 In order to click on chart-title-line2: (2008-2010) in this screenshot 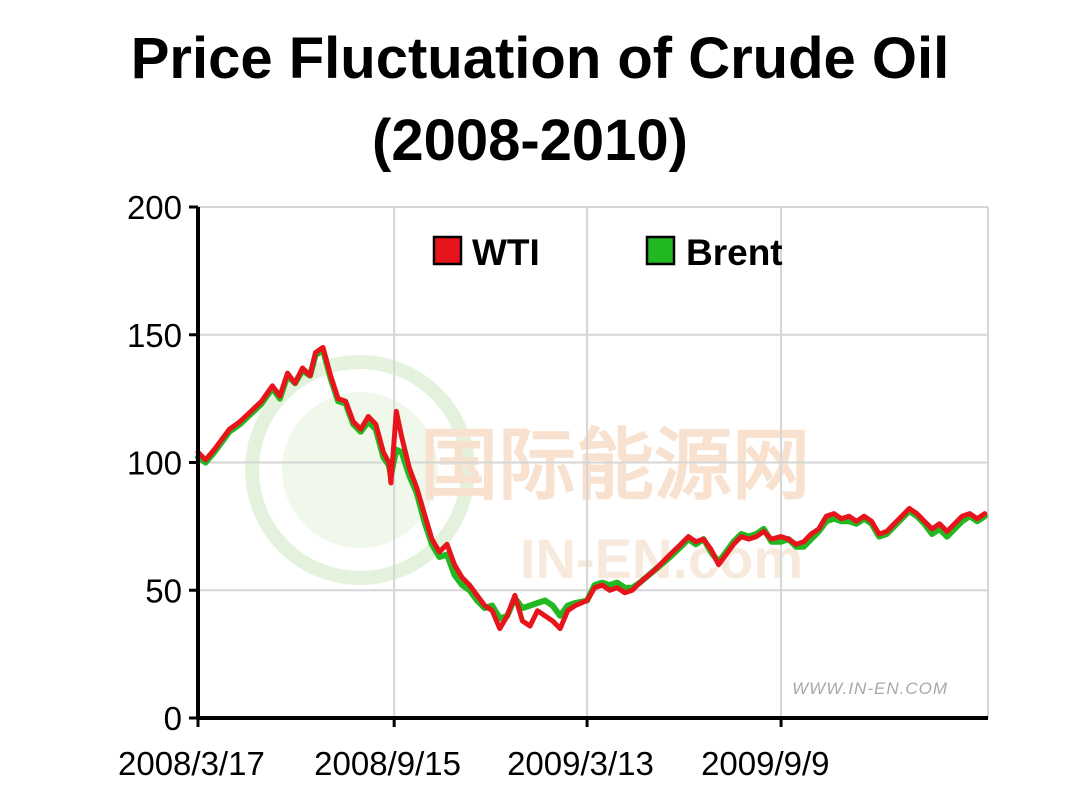, I will do `click(530, 140)`.